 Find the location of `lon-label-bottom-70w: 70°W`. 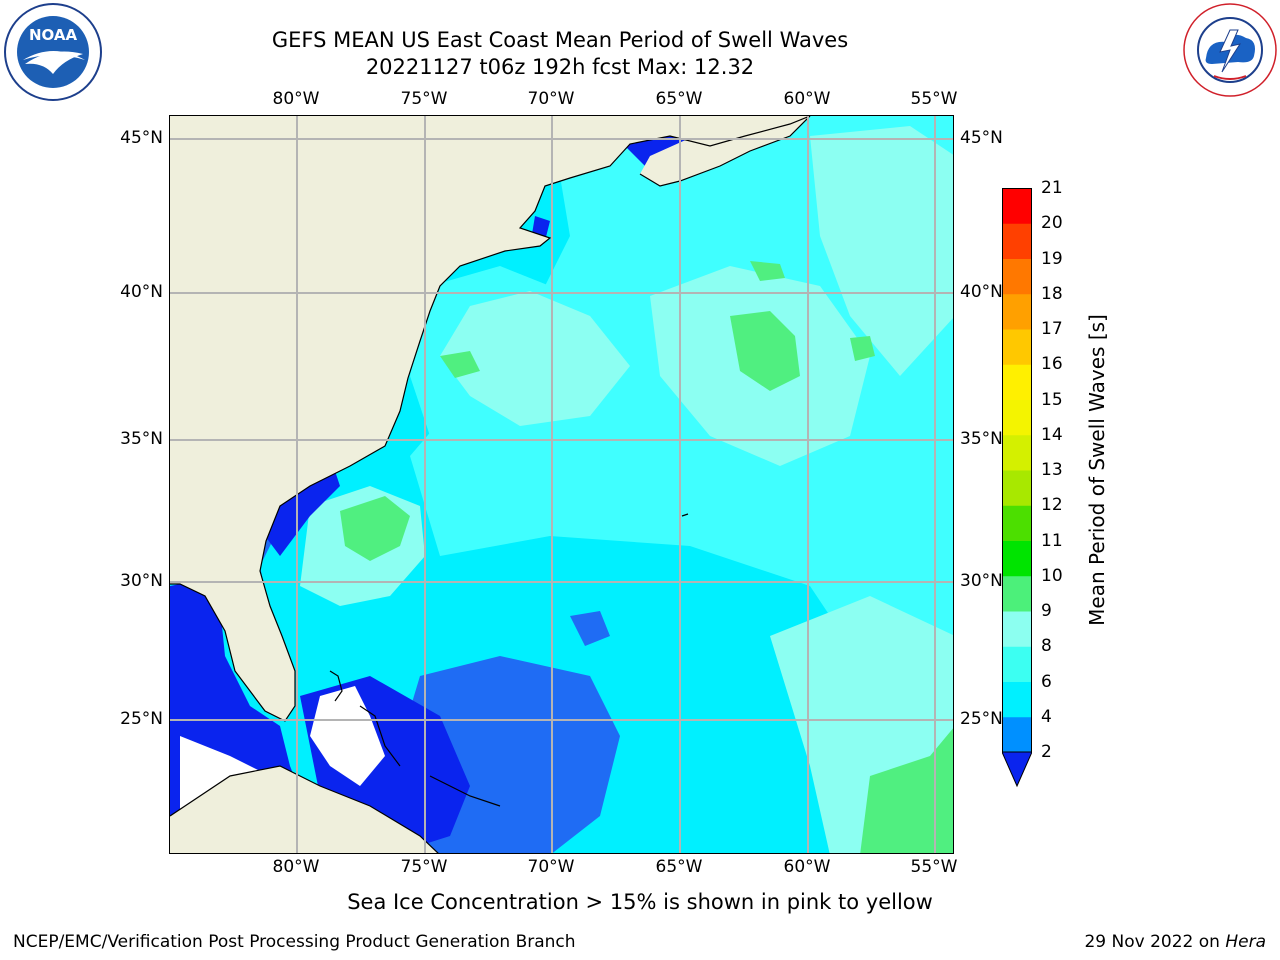

lon-label-bottom-70w: 70°W is located at coordinates (551, 867).